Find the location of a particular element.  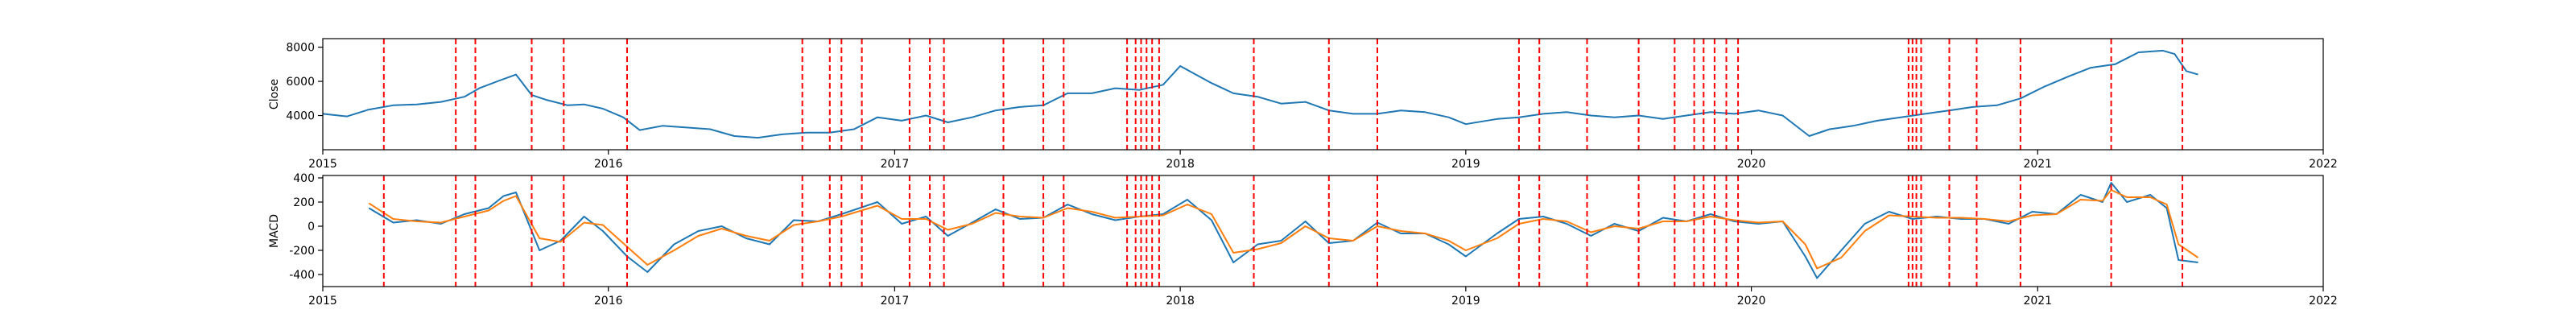

y-tick-label: -200 is located at coordinates (302, 252).